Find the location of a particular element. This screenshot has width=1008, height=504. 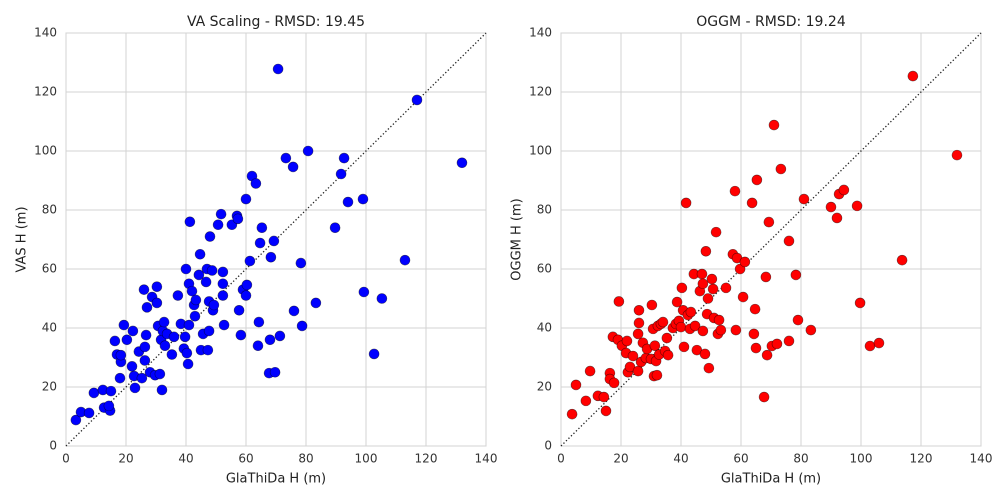

x-tick-label: 120 is located at coordinates (921, 459).